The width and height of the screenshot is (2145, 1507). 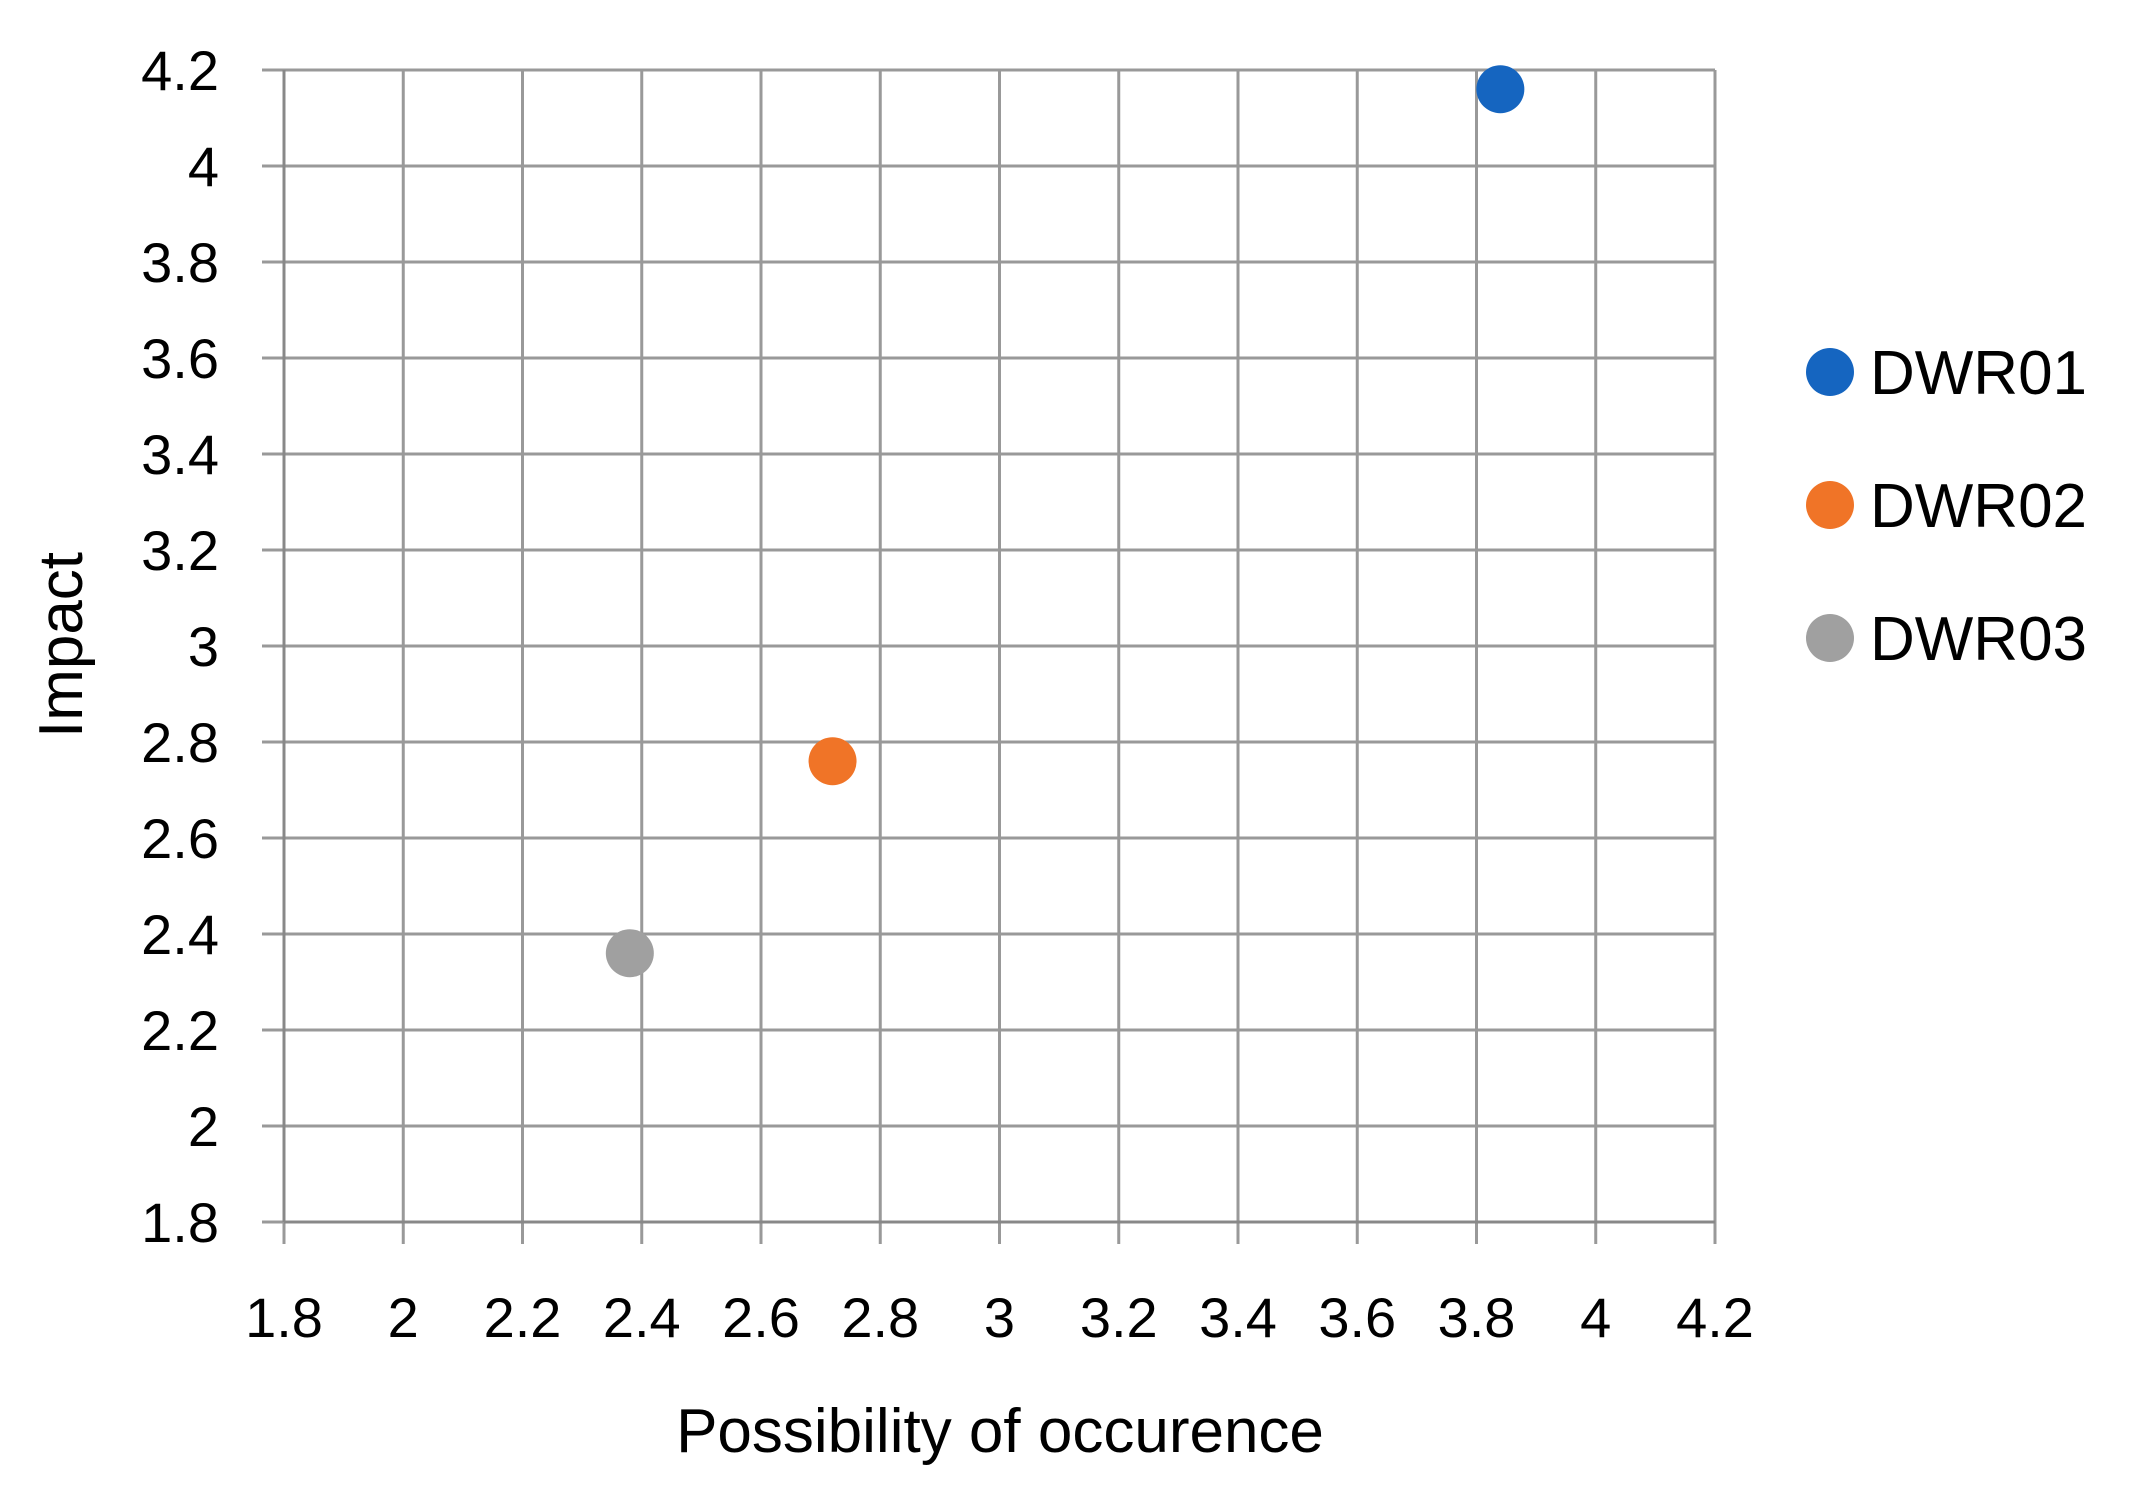 What do you see at coordinates (180, 262) in the screenshot?
I see `y-tick-label: 3.8` at bounding box center [180, 262].